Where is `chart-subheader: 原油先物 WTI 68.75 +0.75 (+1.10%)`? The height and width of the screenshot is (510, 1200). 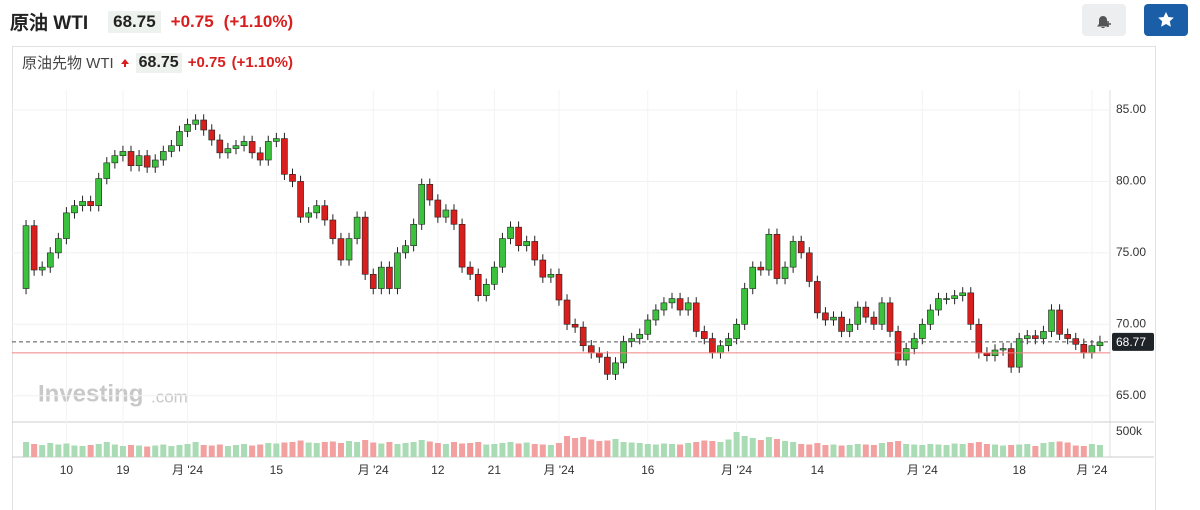
chart-subheader: 原油先物 WTI 68.75 +0.75 (+1.10%) is located at coordinates (157, 62).